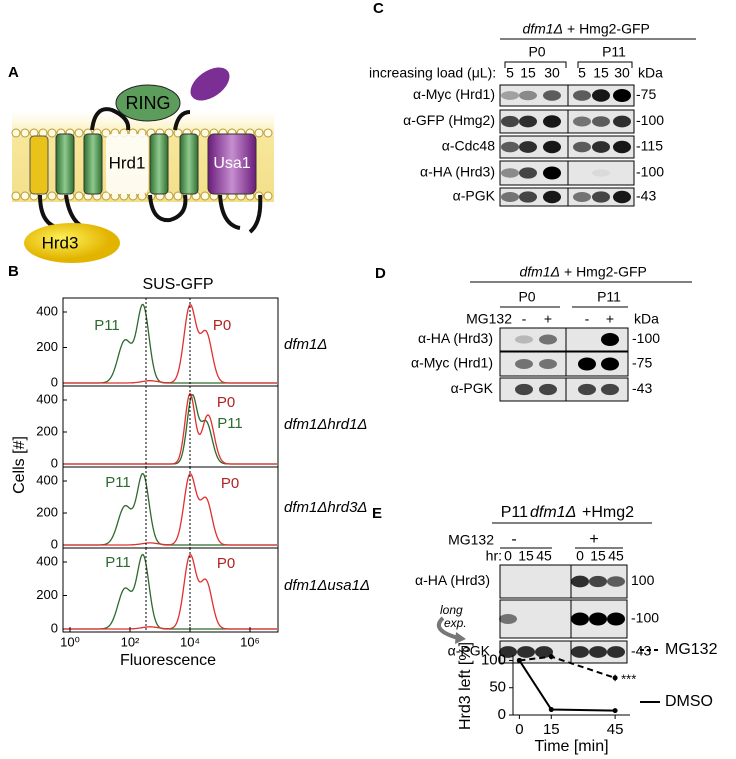 This screenshot has width=736, height=759. What do you see at coordinates (615, 729) in the screenshot?
I see `x-tick-label: 45` at bounding box center [615, 729].